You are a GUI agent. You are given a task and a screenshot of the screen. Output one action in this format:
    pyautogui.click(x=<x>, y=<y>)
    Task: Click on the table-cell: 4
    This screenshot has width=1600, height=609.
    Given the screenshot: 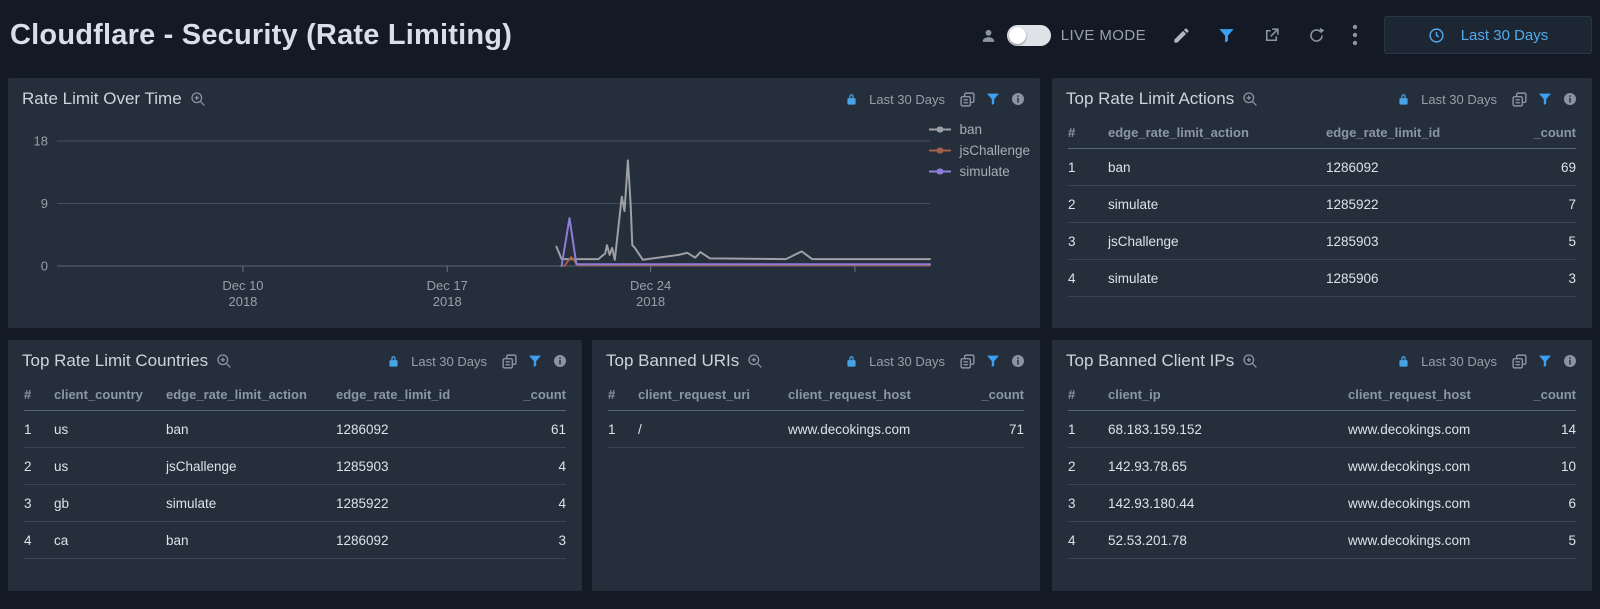 What is the action you would take?
    pyautogui.click(x=562, y=503)
    